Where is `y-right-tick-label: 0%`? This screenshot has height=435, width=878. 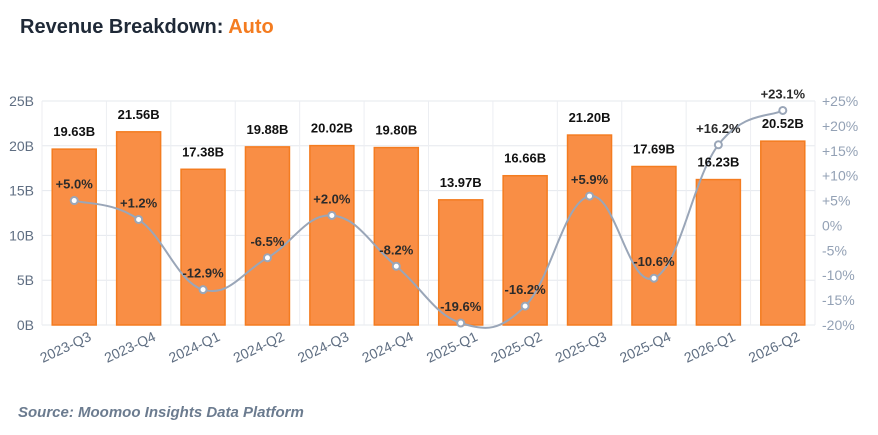 y-right-tick-label: 0% is located at coordinates (832, 225).